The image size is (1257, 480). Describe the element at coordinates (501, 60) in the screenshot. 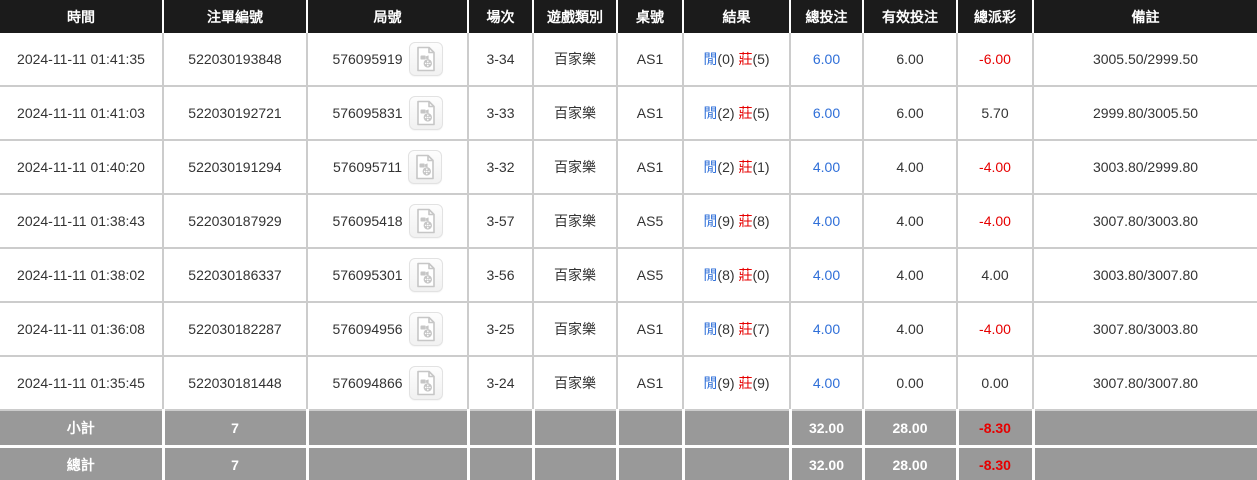

I see `cell-session: 3-34` at that location.